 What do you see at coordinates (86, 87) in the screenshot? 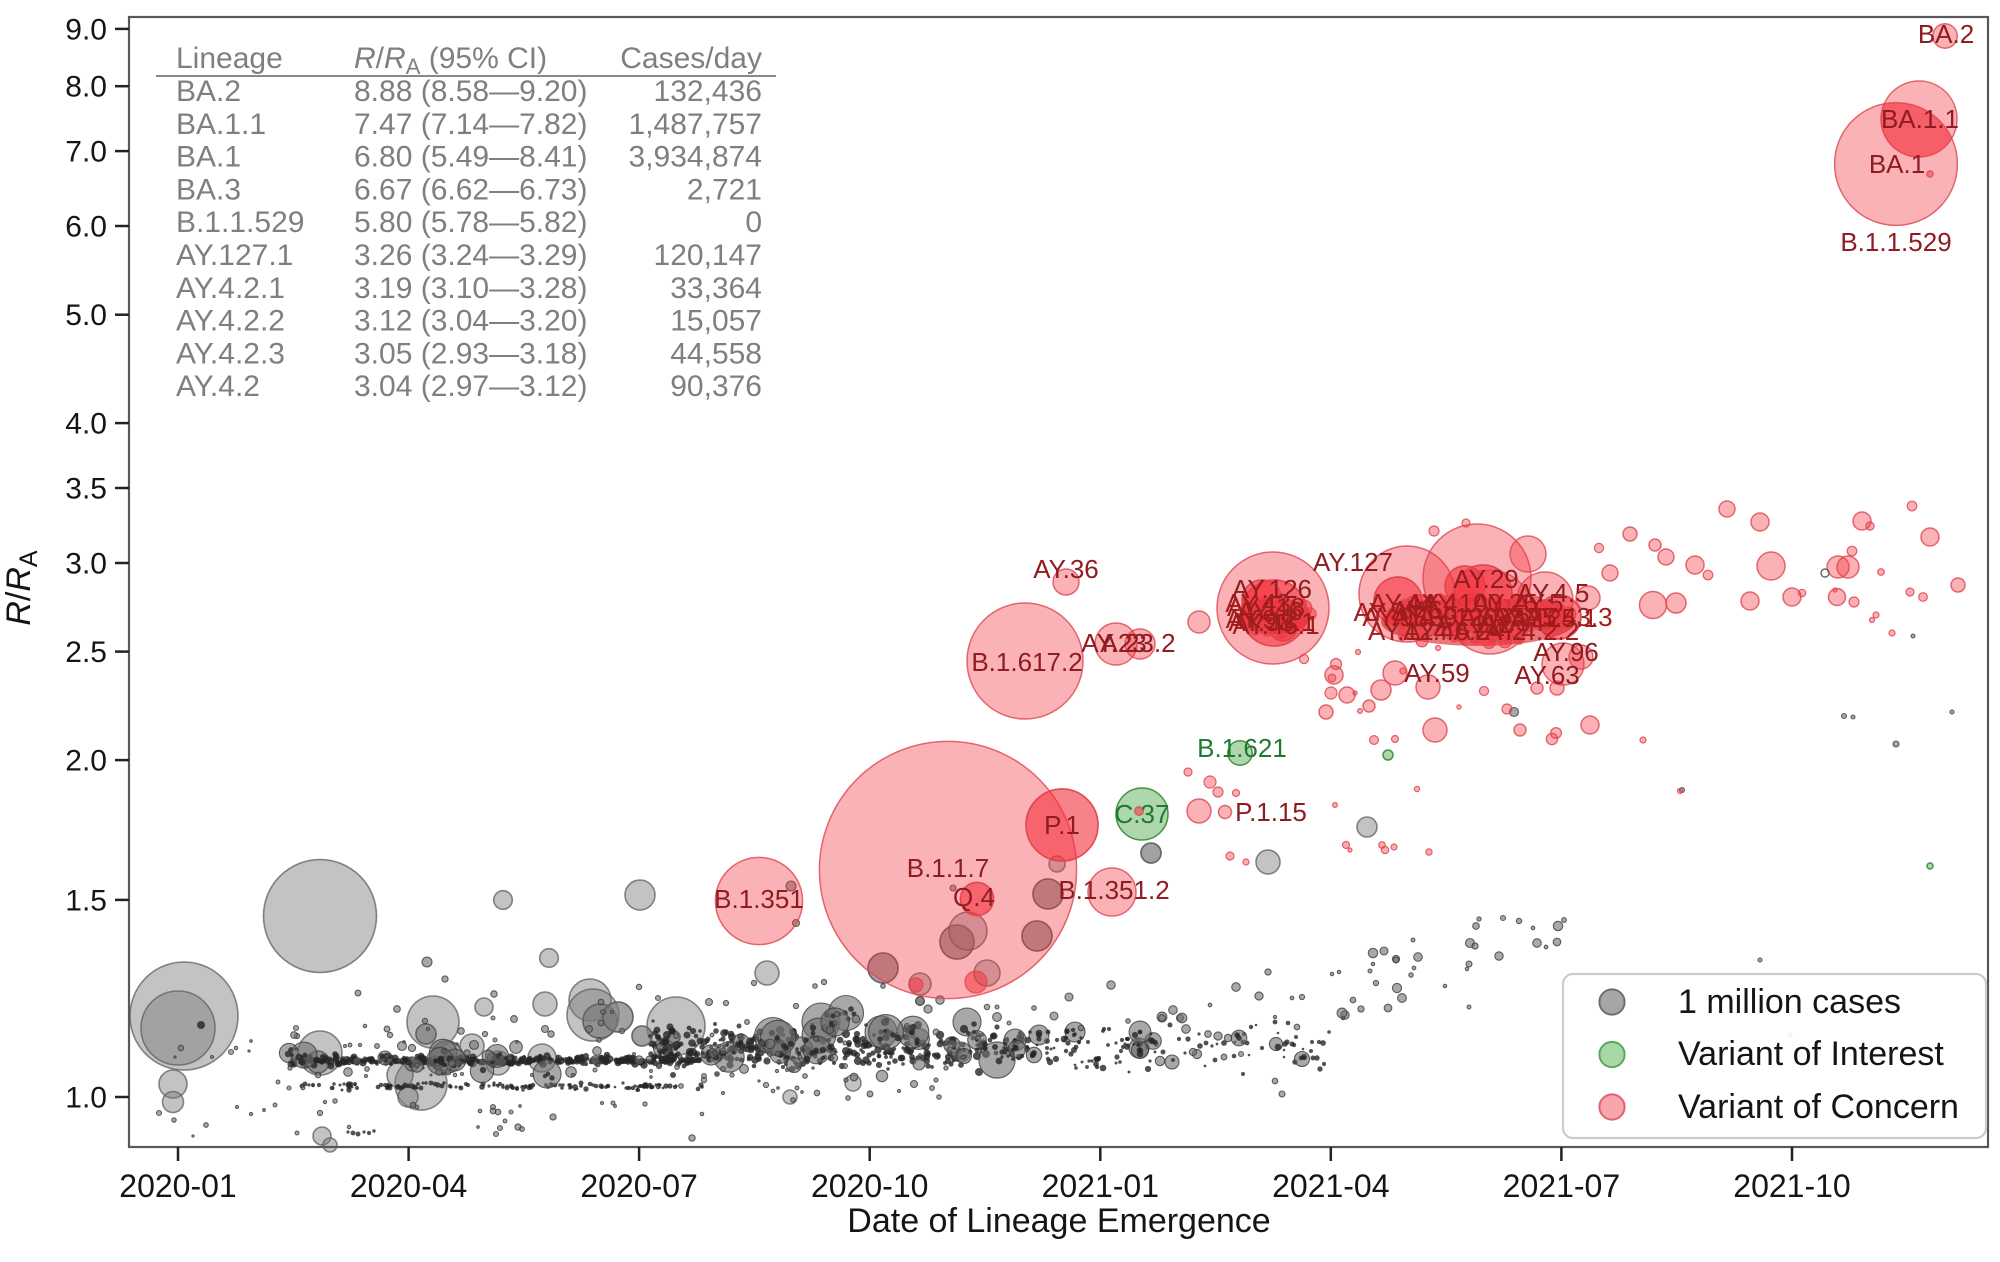
I see `svg-text: 8.0` at bounding box center [86, 87].